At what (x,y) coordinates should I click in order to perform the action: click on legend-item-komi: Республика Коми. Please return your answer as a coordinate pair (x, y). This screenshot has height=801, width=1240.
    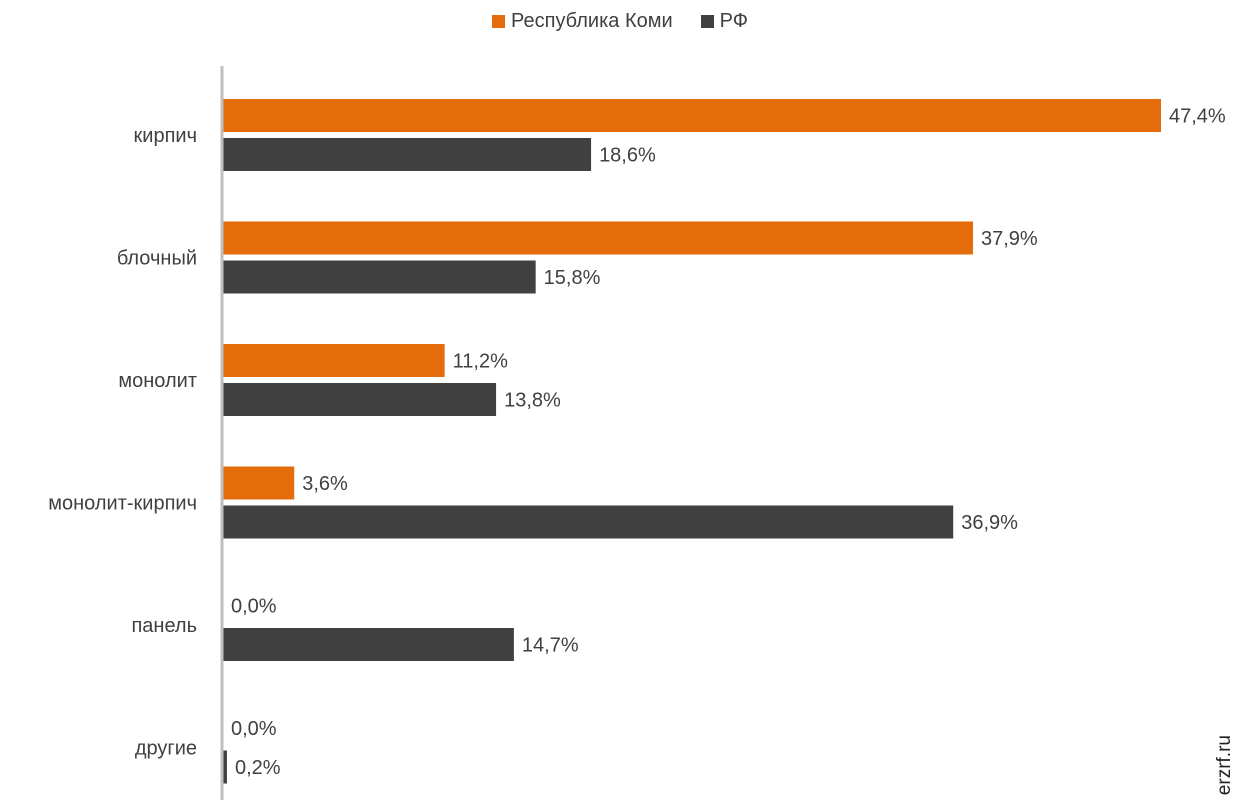
    Looking at the image, I should click on (582, 21).